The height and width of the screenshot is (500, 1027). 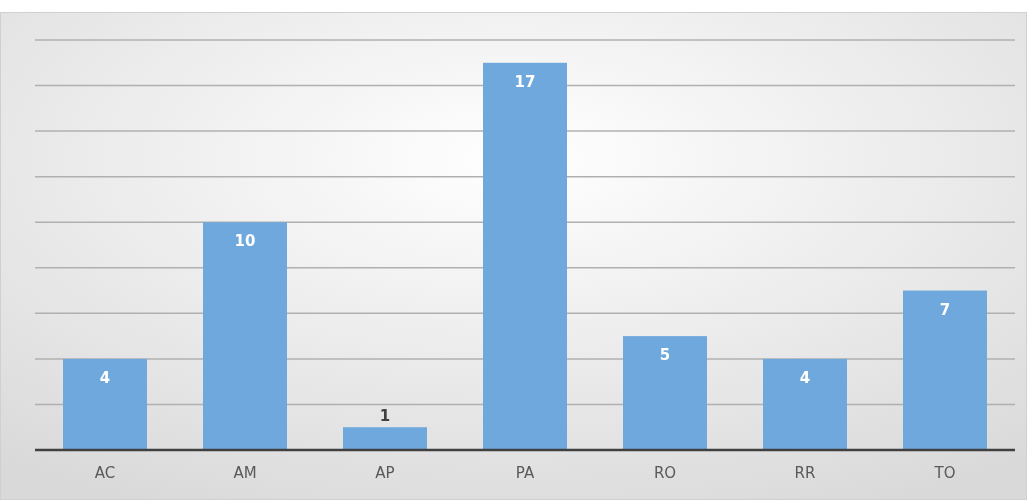 I want to click on data-label: 7, so click(x=945, y=309).